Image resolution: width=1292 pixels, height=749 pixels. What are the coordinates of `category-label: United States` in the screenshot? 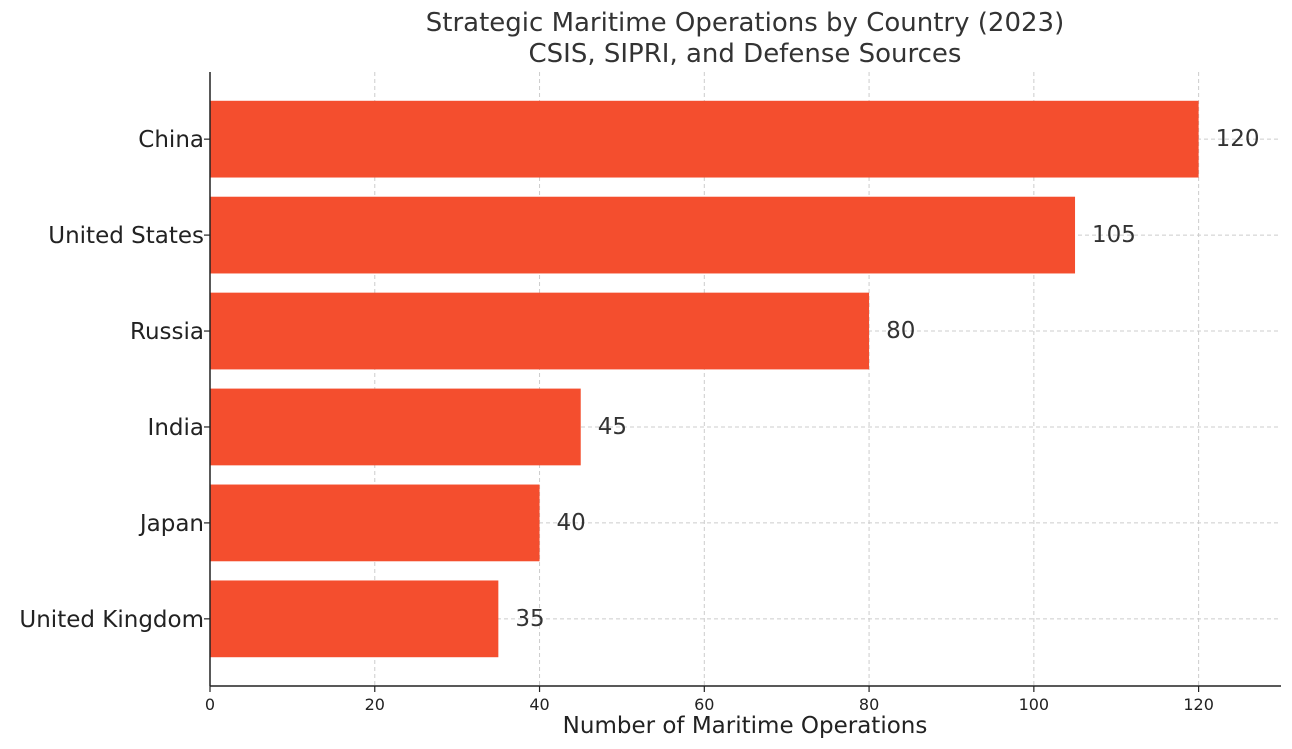 It's located at (126, 236).